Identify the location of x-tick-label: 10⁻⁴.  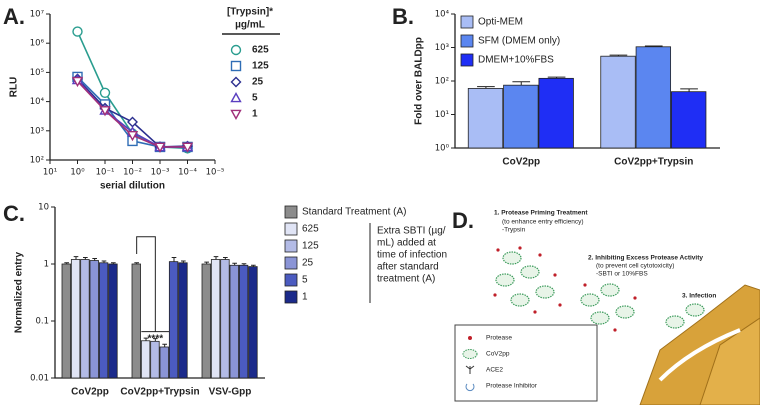
(187, 173).